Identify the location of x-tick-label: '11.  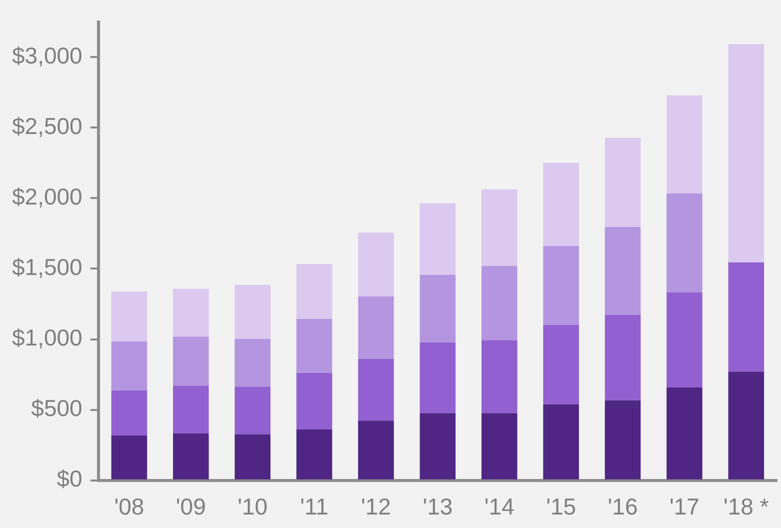
(314, 507).